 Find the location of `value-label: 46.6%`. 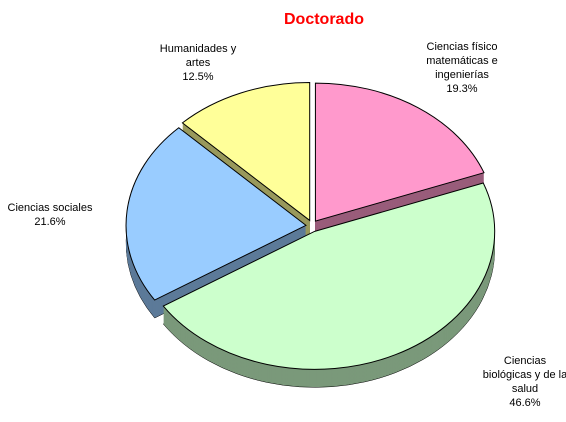

value-label: 46.6% is located at coordinates (524, 403).